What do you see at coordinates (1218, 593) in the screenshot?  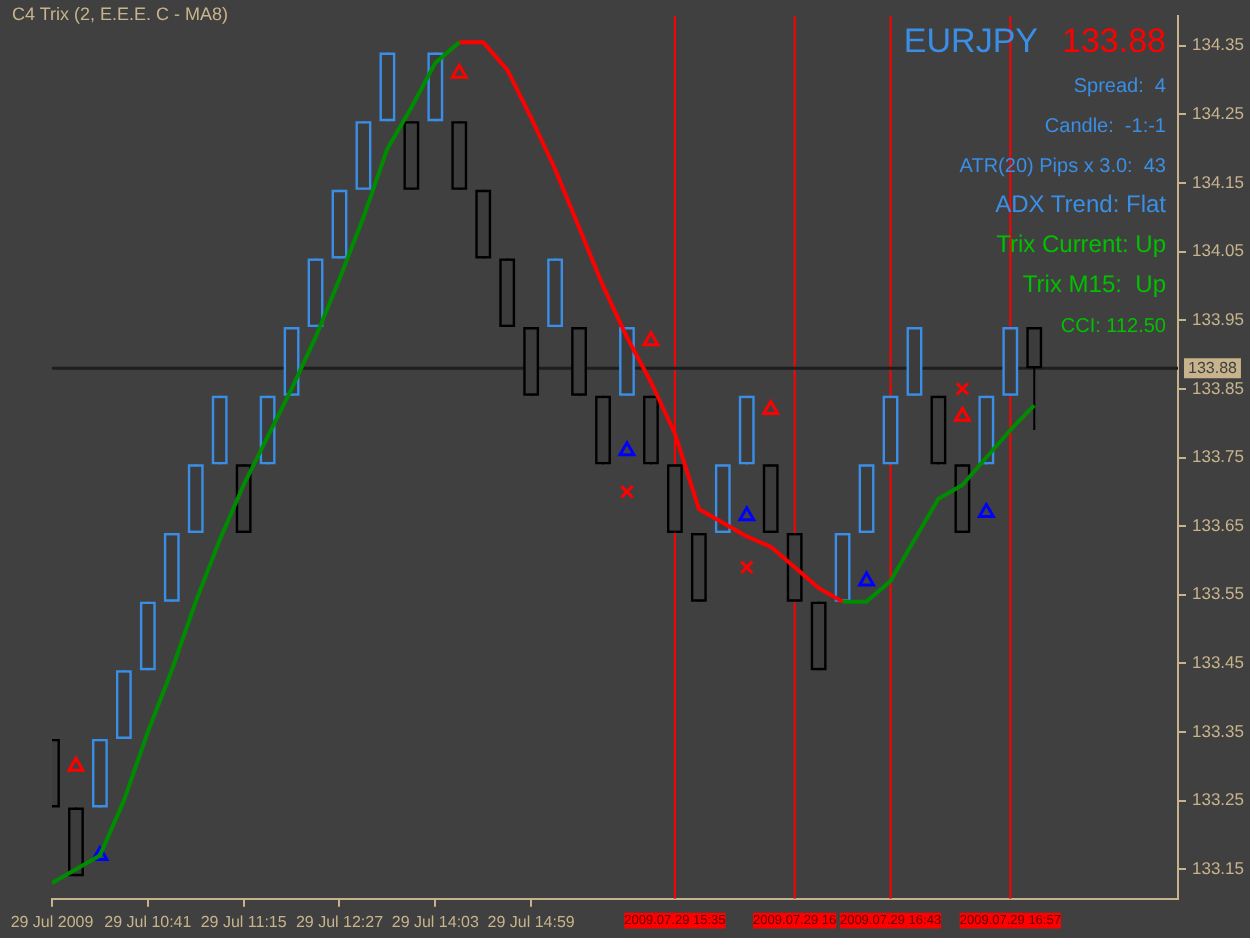 I see `y-tick-label: 133.55` at bounding box center [1218, 593].